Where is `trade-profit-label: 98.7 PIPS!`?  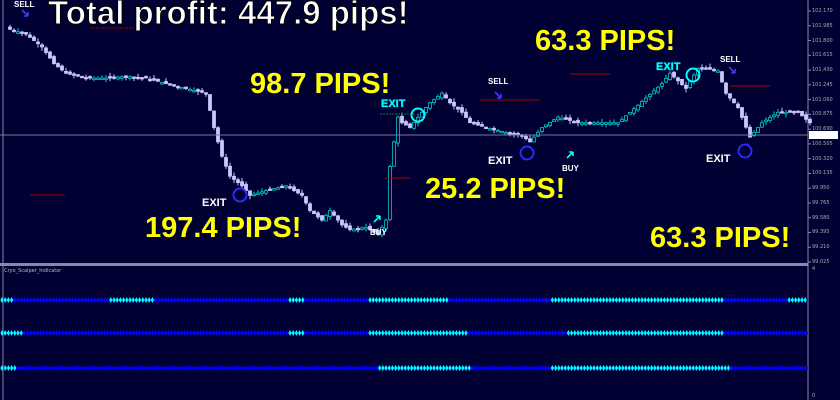
trade-profit-label: 98.7 PIPS! is located at coordinates (320, 84).